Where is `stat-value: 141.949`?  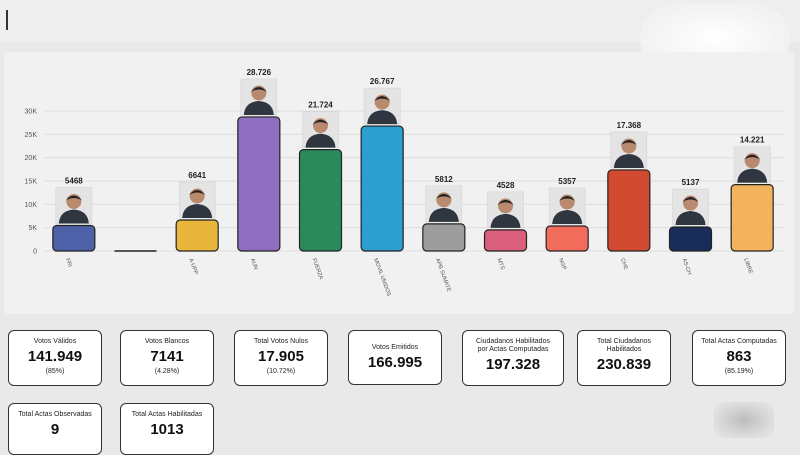 stat-value: 141.949 is located at coordinates (55, 356).